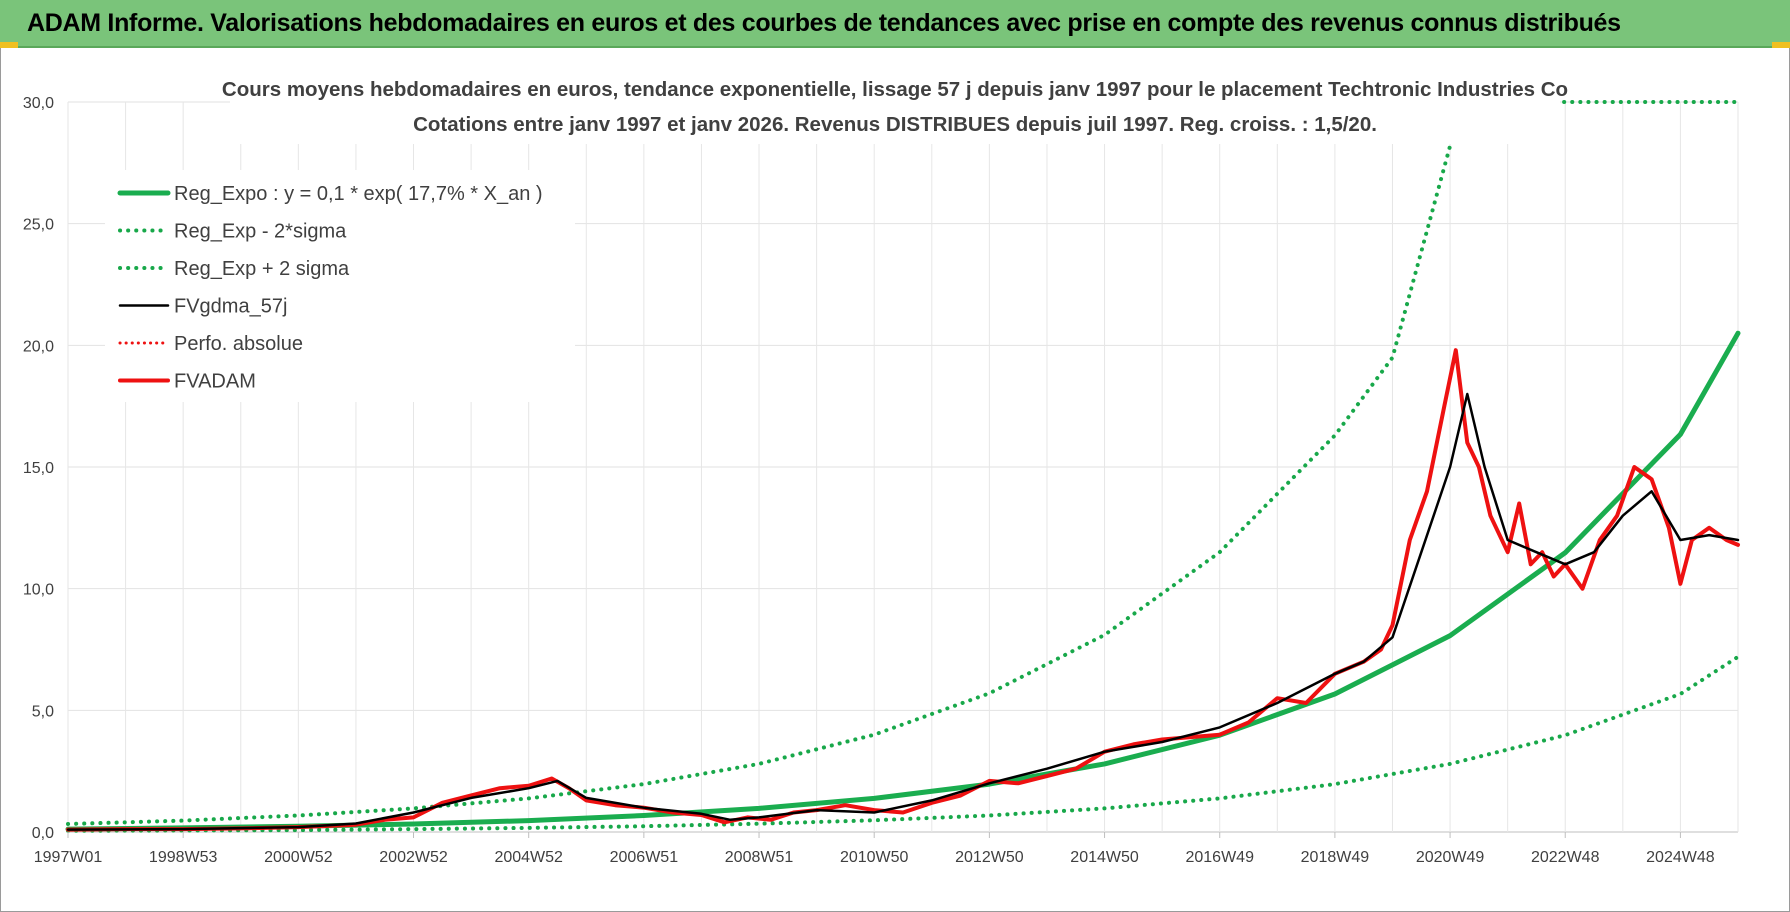 The image size is (1790, 912). I want to click on title-background, so click(895, 107).